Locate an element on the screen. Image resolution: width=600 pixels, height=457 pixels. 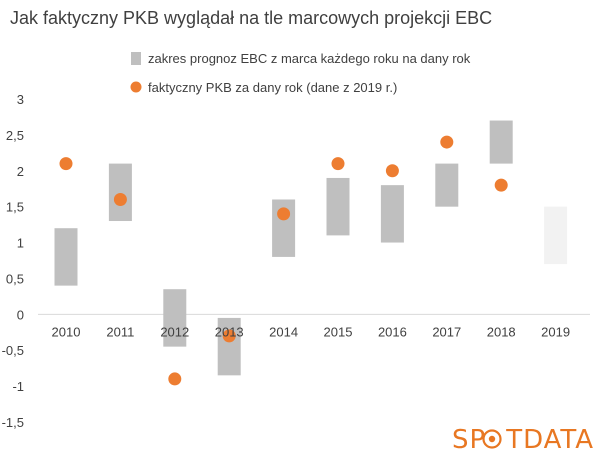
brand-o-icon is located at coordinates (492, 439).